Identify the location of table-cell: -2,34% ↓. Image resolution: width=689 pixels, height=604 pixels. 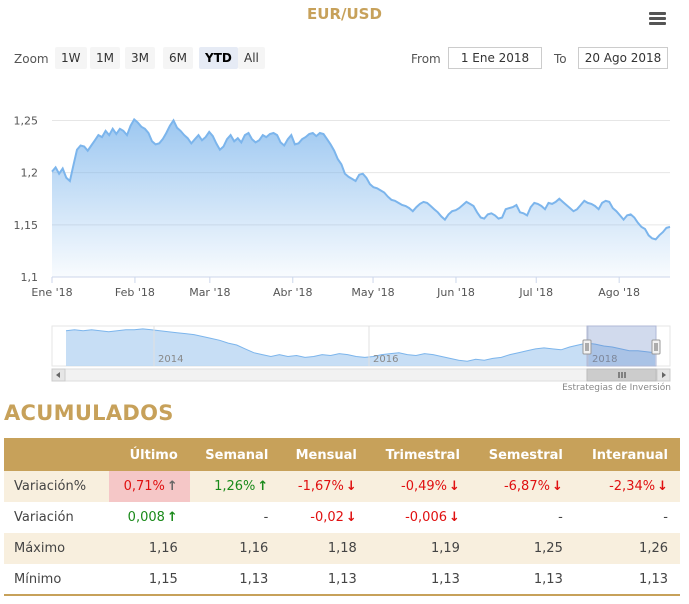
(627, 486).